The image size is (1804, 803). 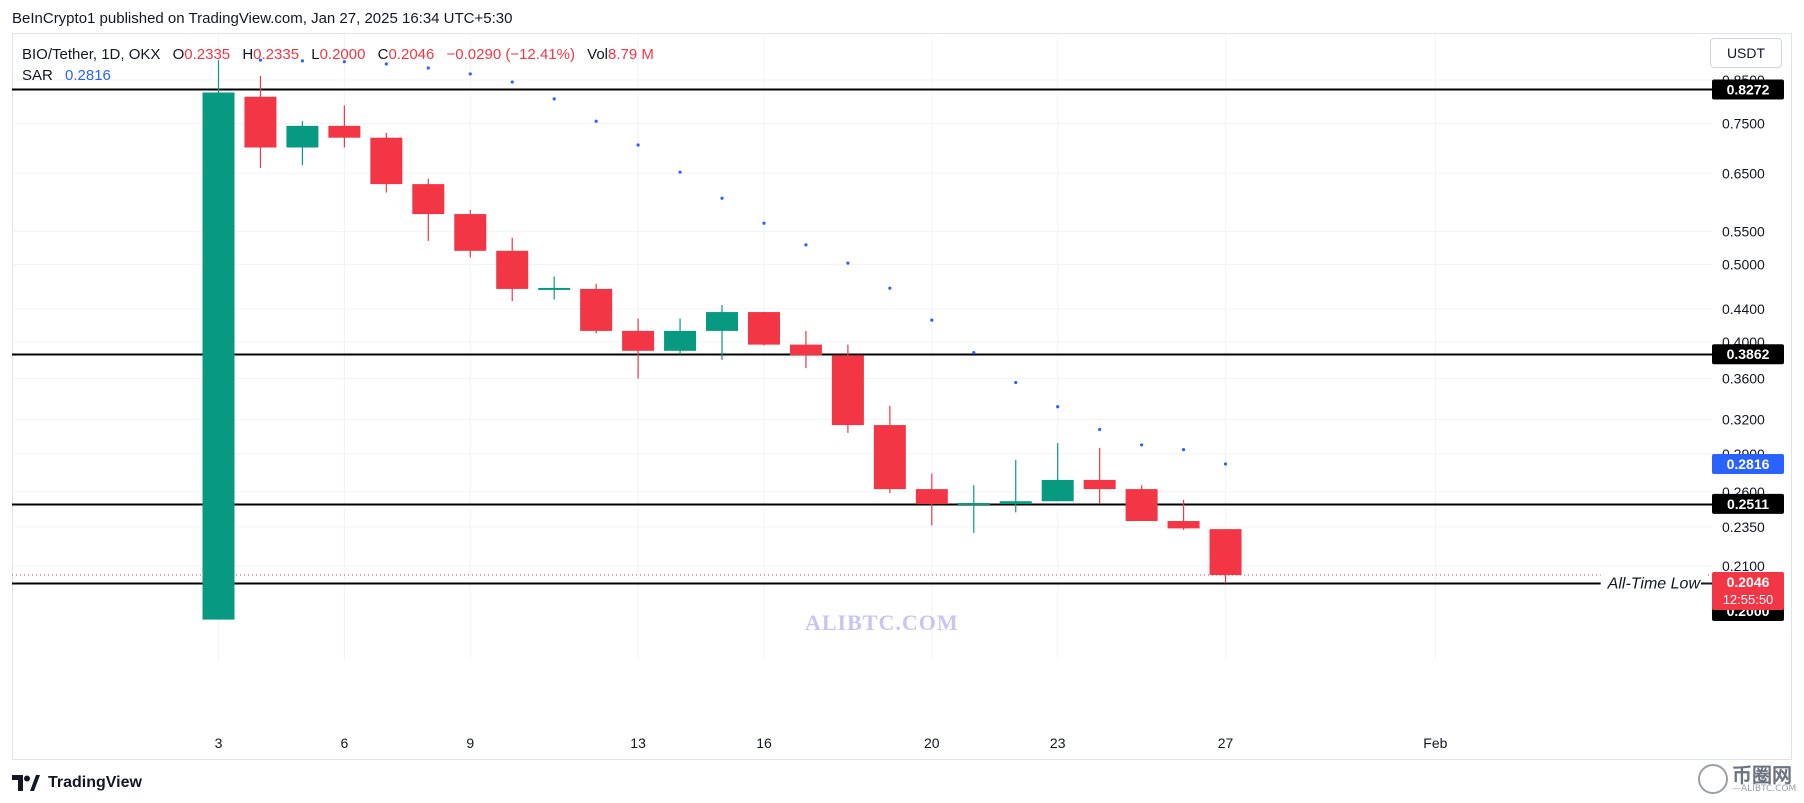 What do you see at coordinates (1743, 231) in the screenshot?
I see `y-tick-label: 0.5500` at bounding box center [1743, 231].